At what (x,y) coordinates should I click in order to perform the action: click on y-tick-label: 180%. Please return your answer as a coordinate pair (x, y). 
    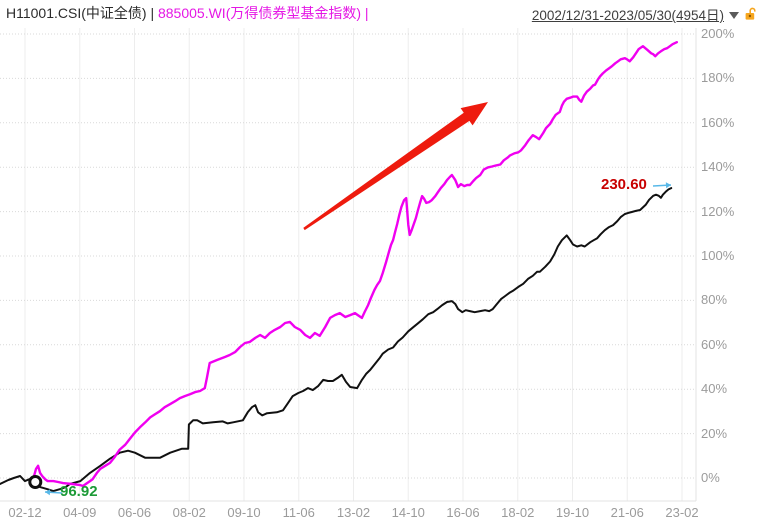
    Looking at the image, I should click on (718, 78).